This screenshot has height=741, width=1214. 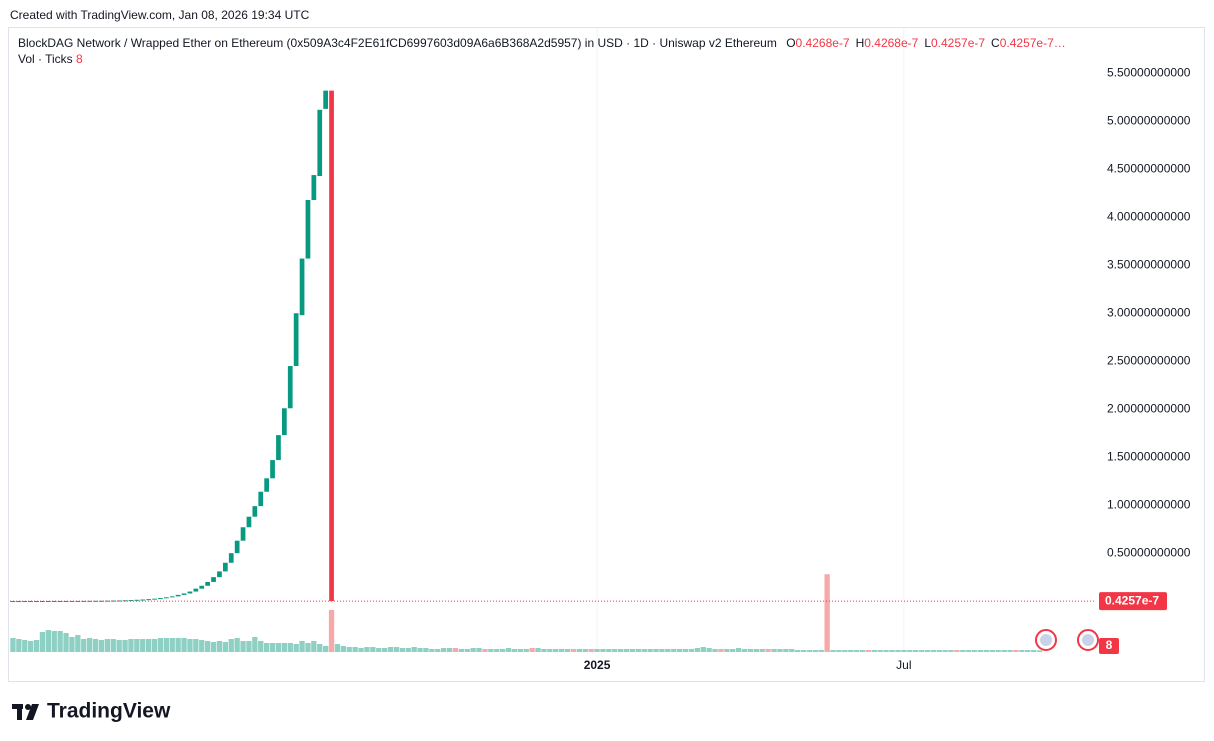 I want to click on y-tick-label: 4.00000000000, so click(x=1149, y=216).